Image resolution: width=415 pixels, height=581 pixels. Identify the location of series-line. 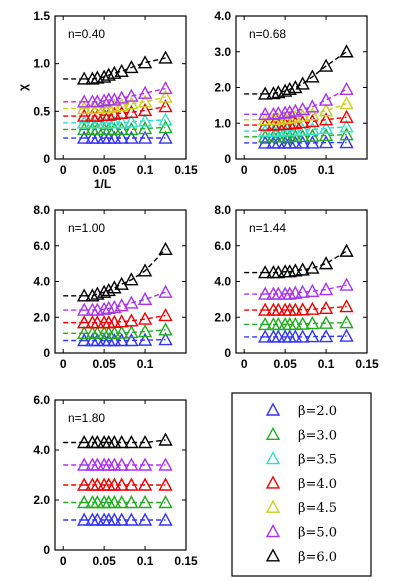
(125, 95).